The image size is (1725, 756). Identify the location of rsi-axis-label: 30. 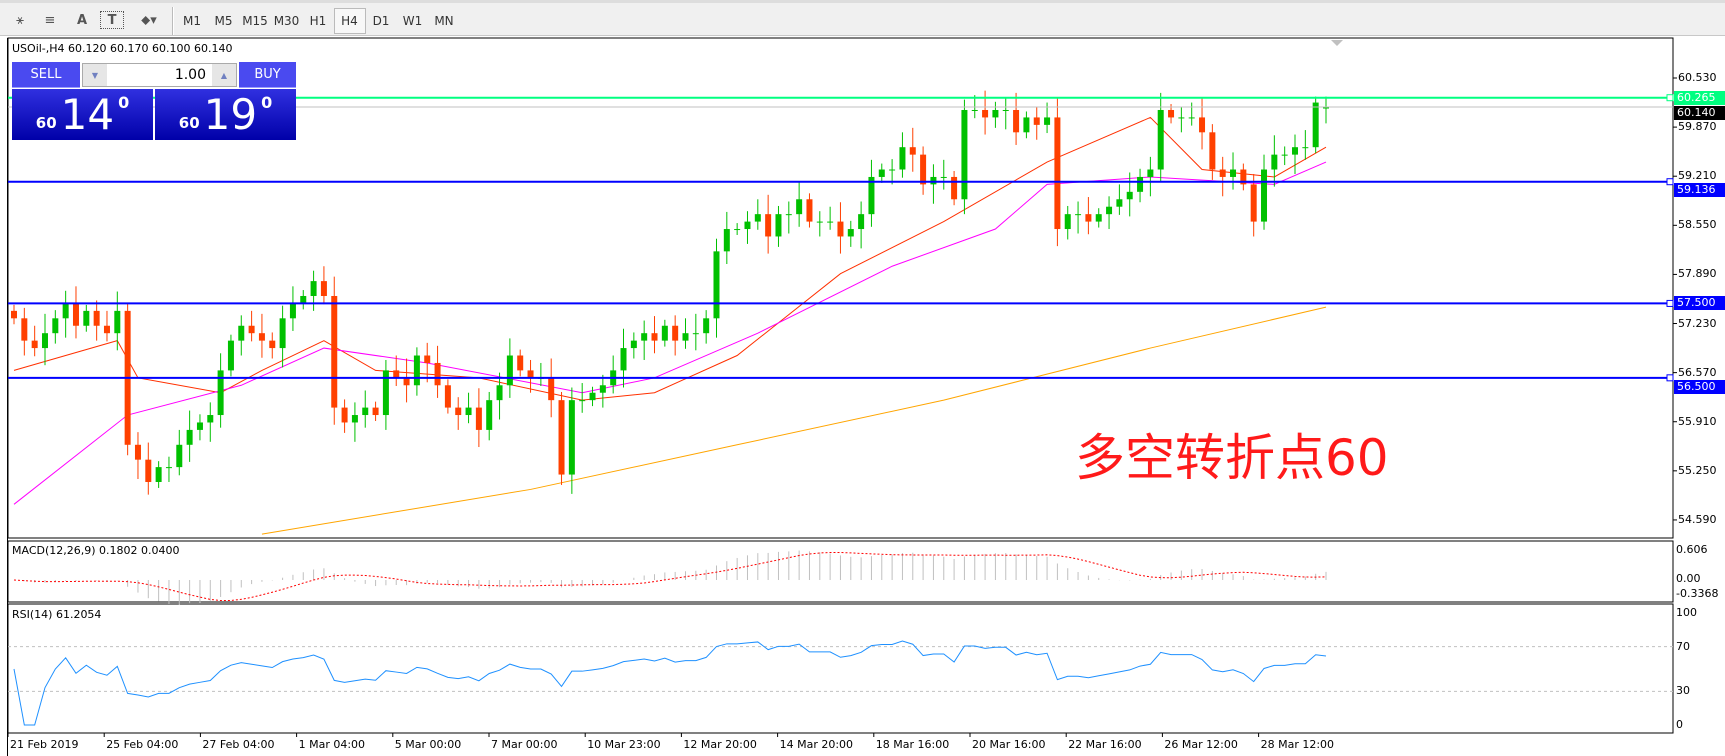
(1683, 691).